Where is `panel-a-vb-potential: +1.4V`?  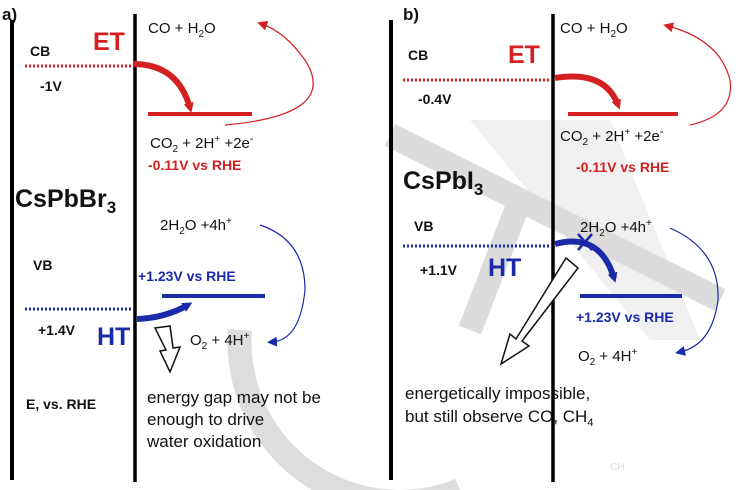
panel-a-vb-potential: +1.4V is located at coordinates (57, 330).